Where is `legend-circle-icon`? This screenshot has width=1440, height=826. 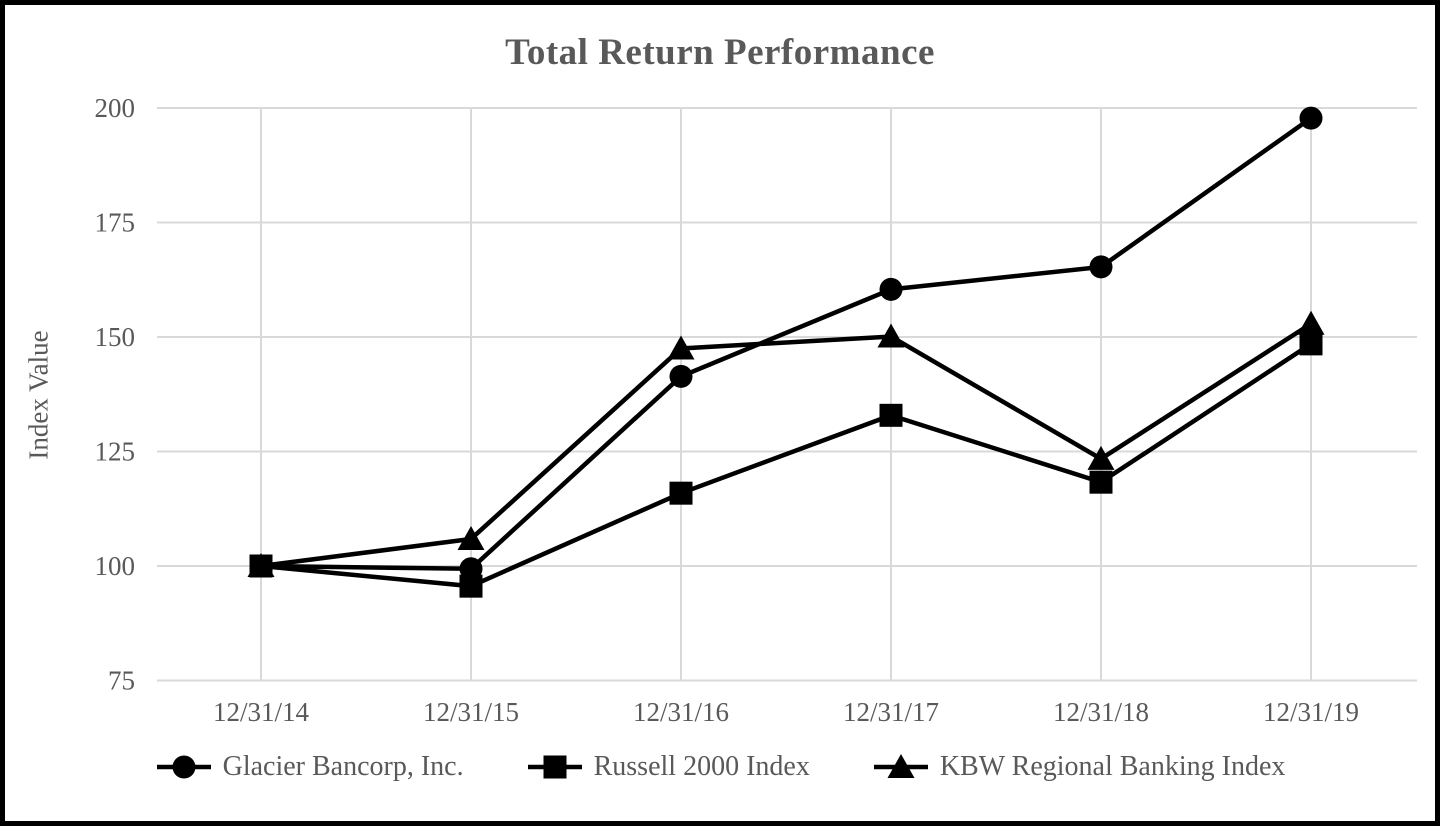 legend-circle-icon is located at coordinates (184, 767).